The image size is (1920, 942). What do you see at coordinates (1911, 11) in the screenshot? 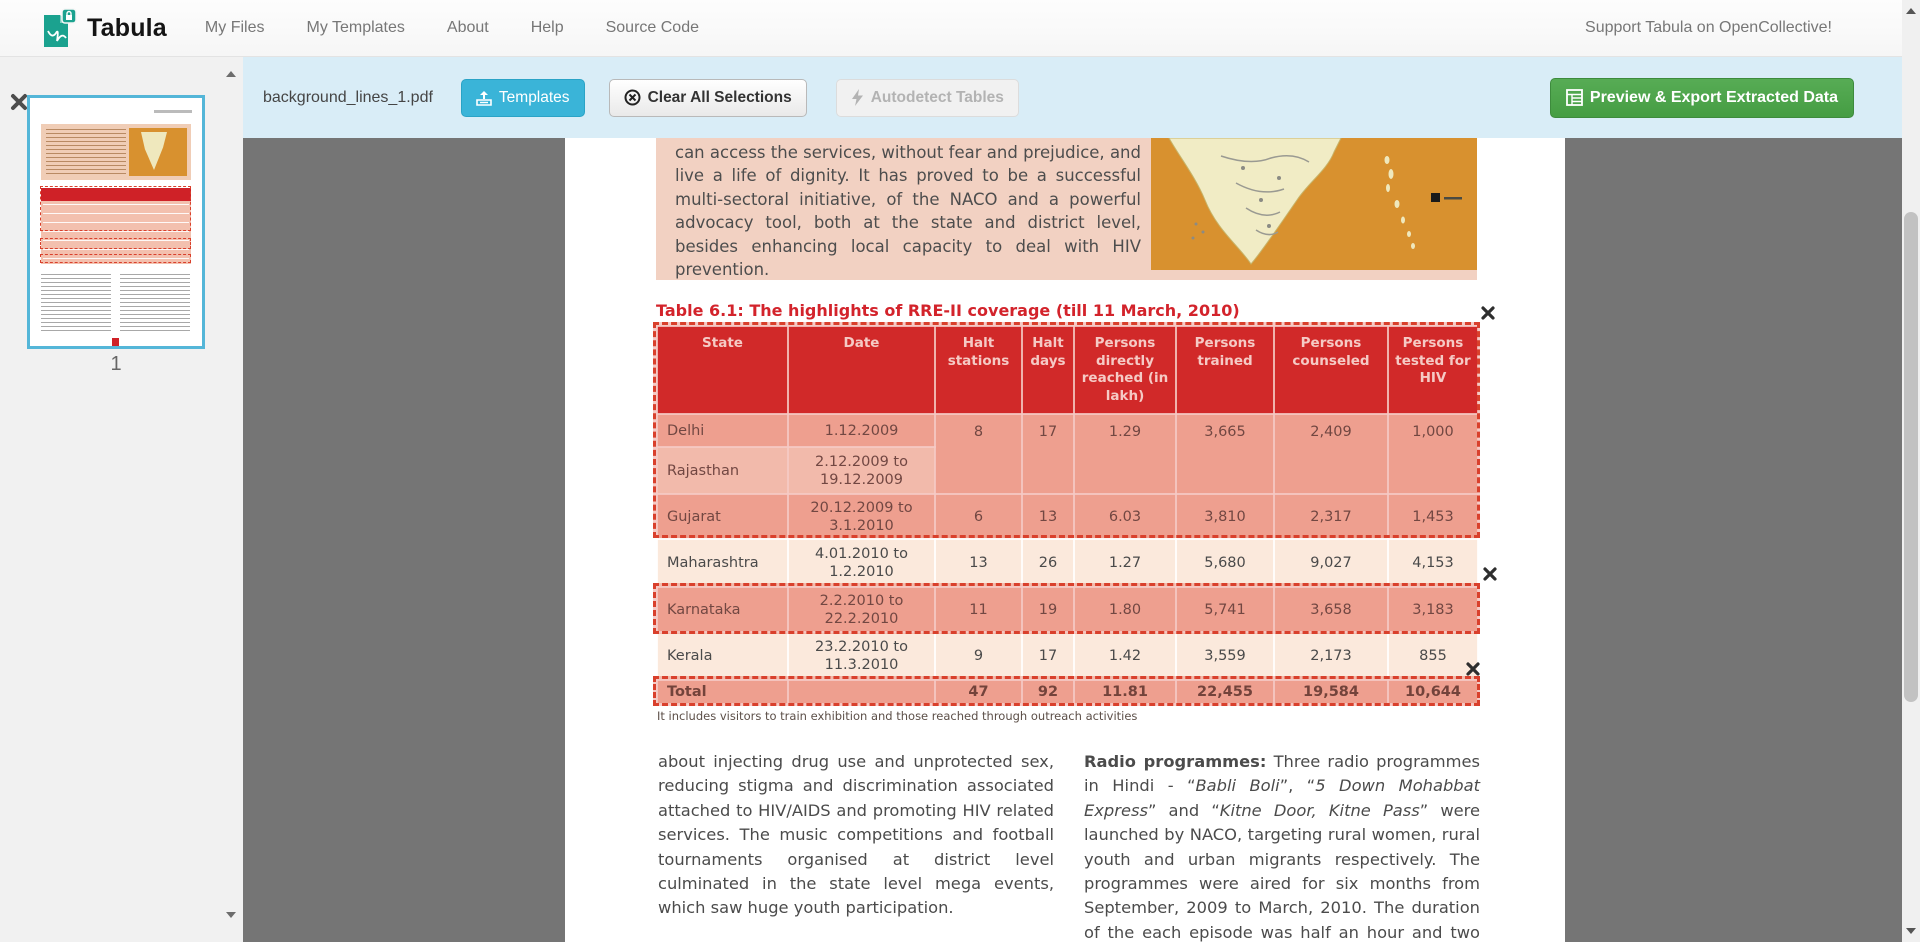
I see `scrollbar-up-arrow-icon` at bounding box center [1911, 11].